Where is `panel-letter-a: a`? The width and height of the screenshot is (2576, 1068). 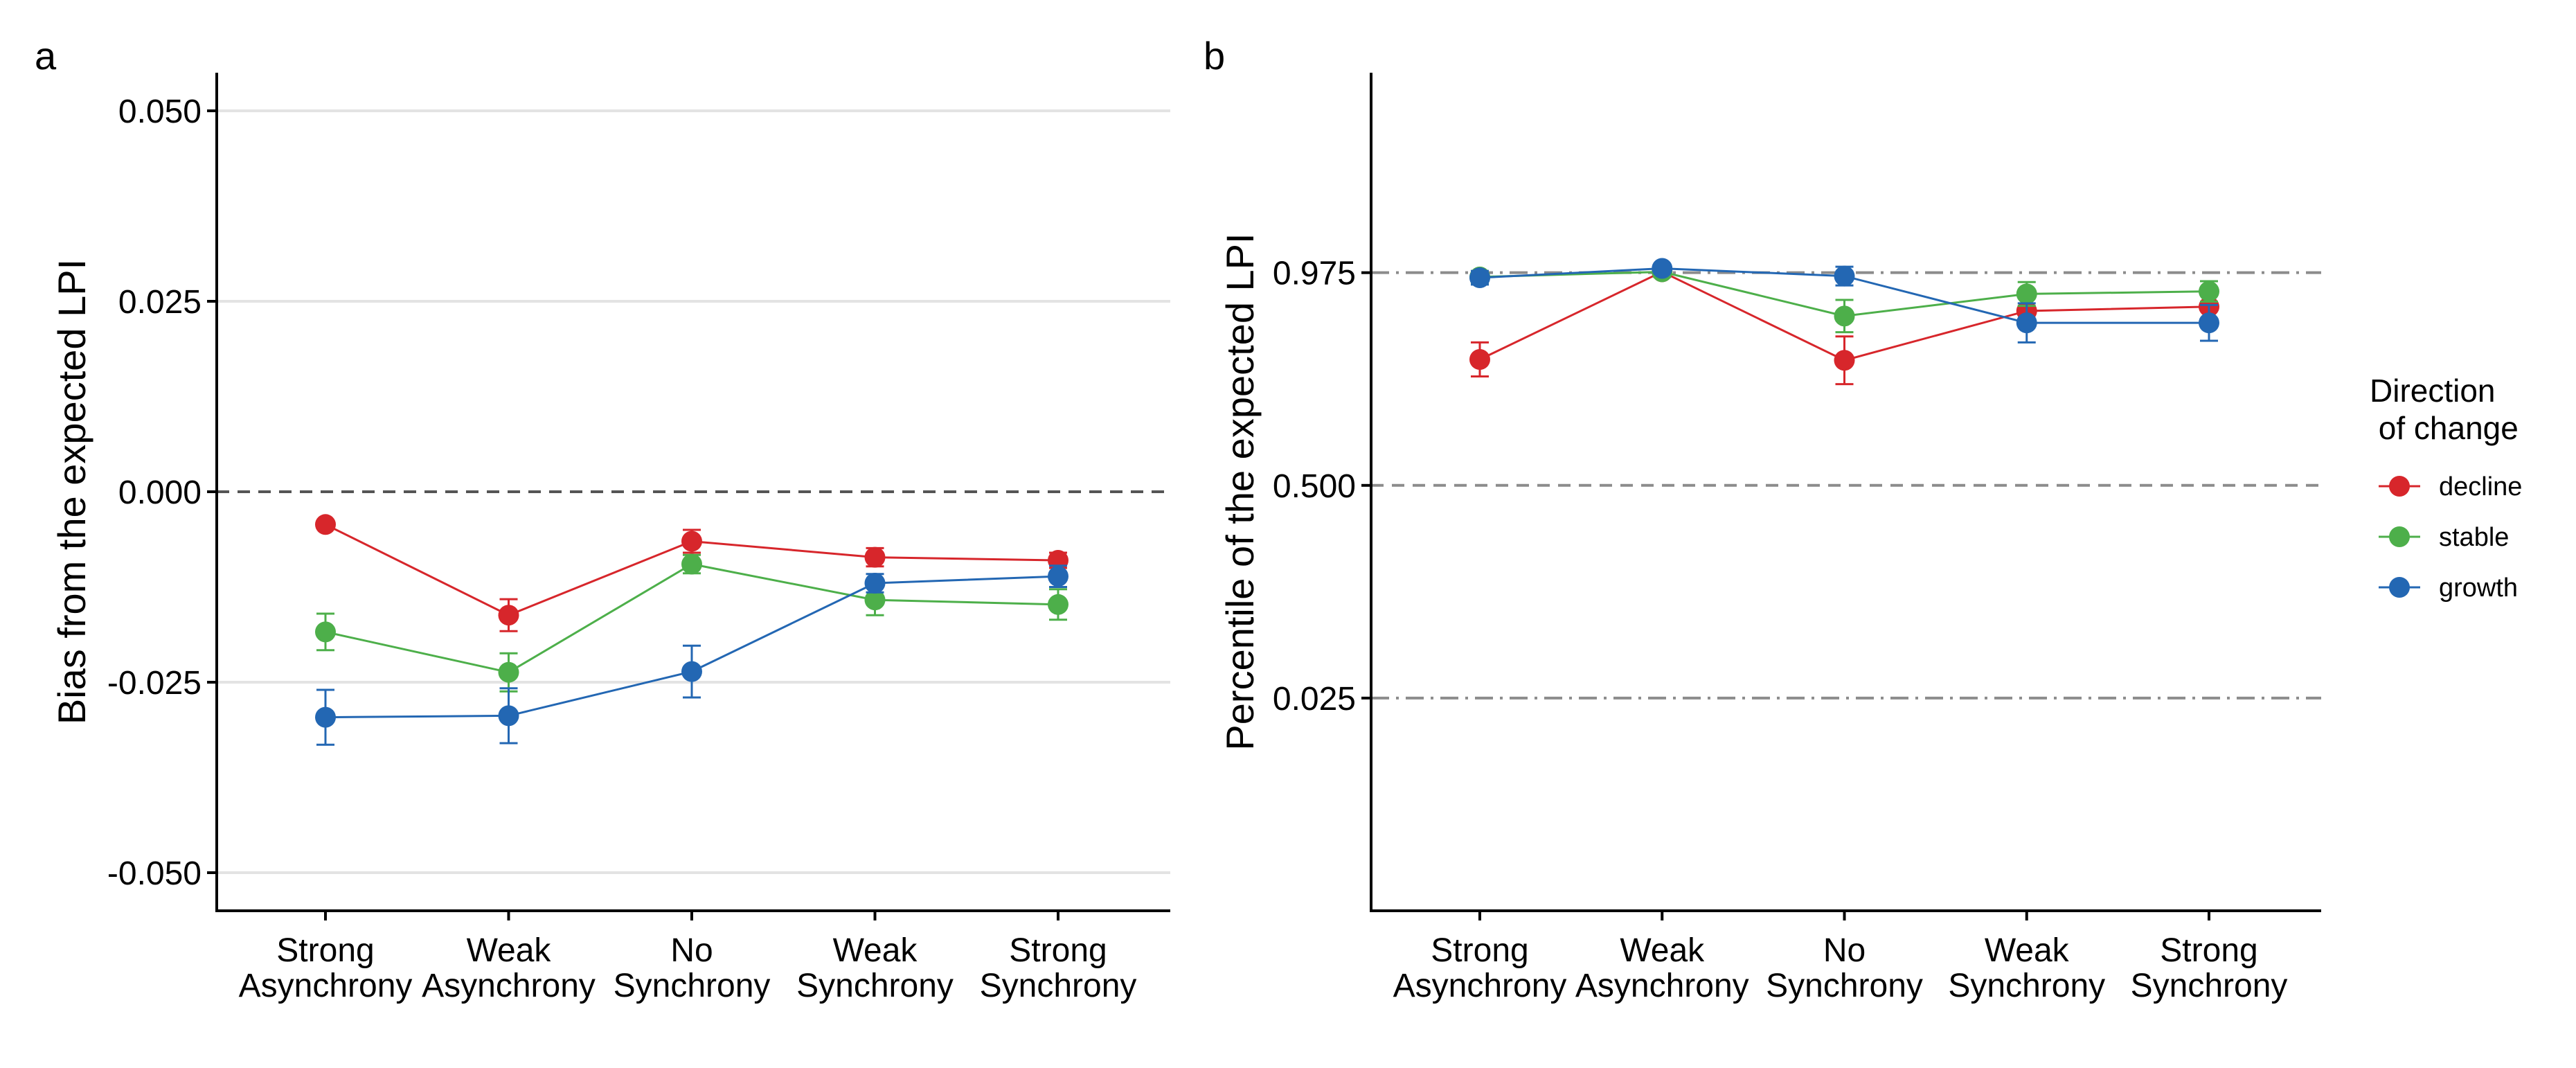
panel-letter-a: a is located at coordinates (46, 56).